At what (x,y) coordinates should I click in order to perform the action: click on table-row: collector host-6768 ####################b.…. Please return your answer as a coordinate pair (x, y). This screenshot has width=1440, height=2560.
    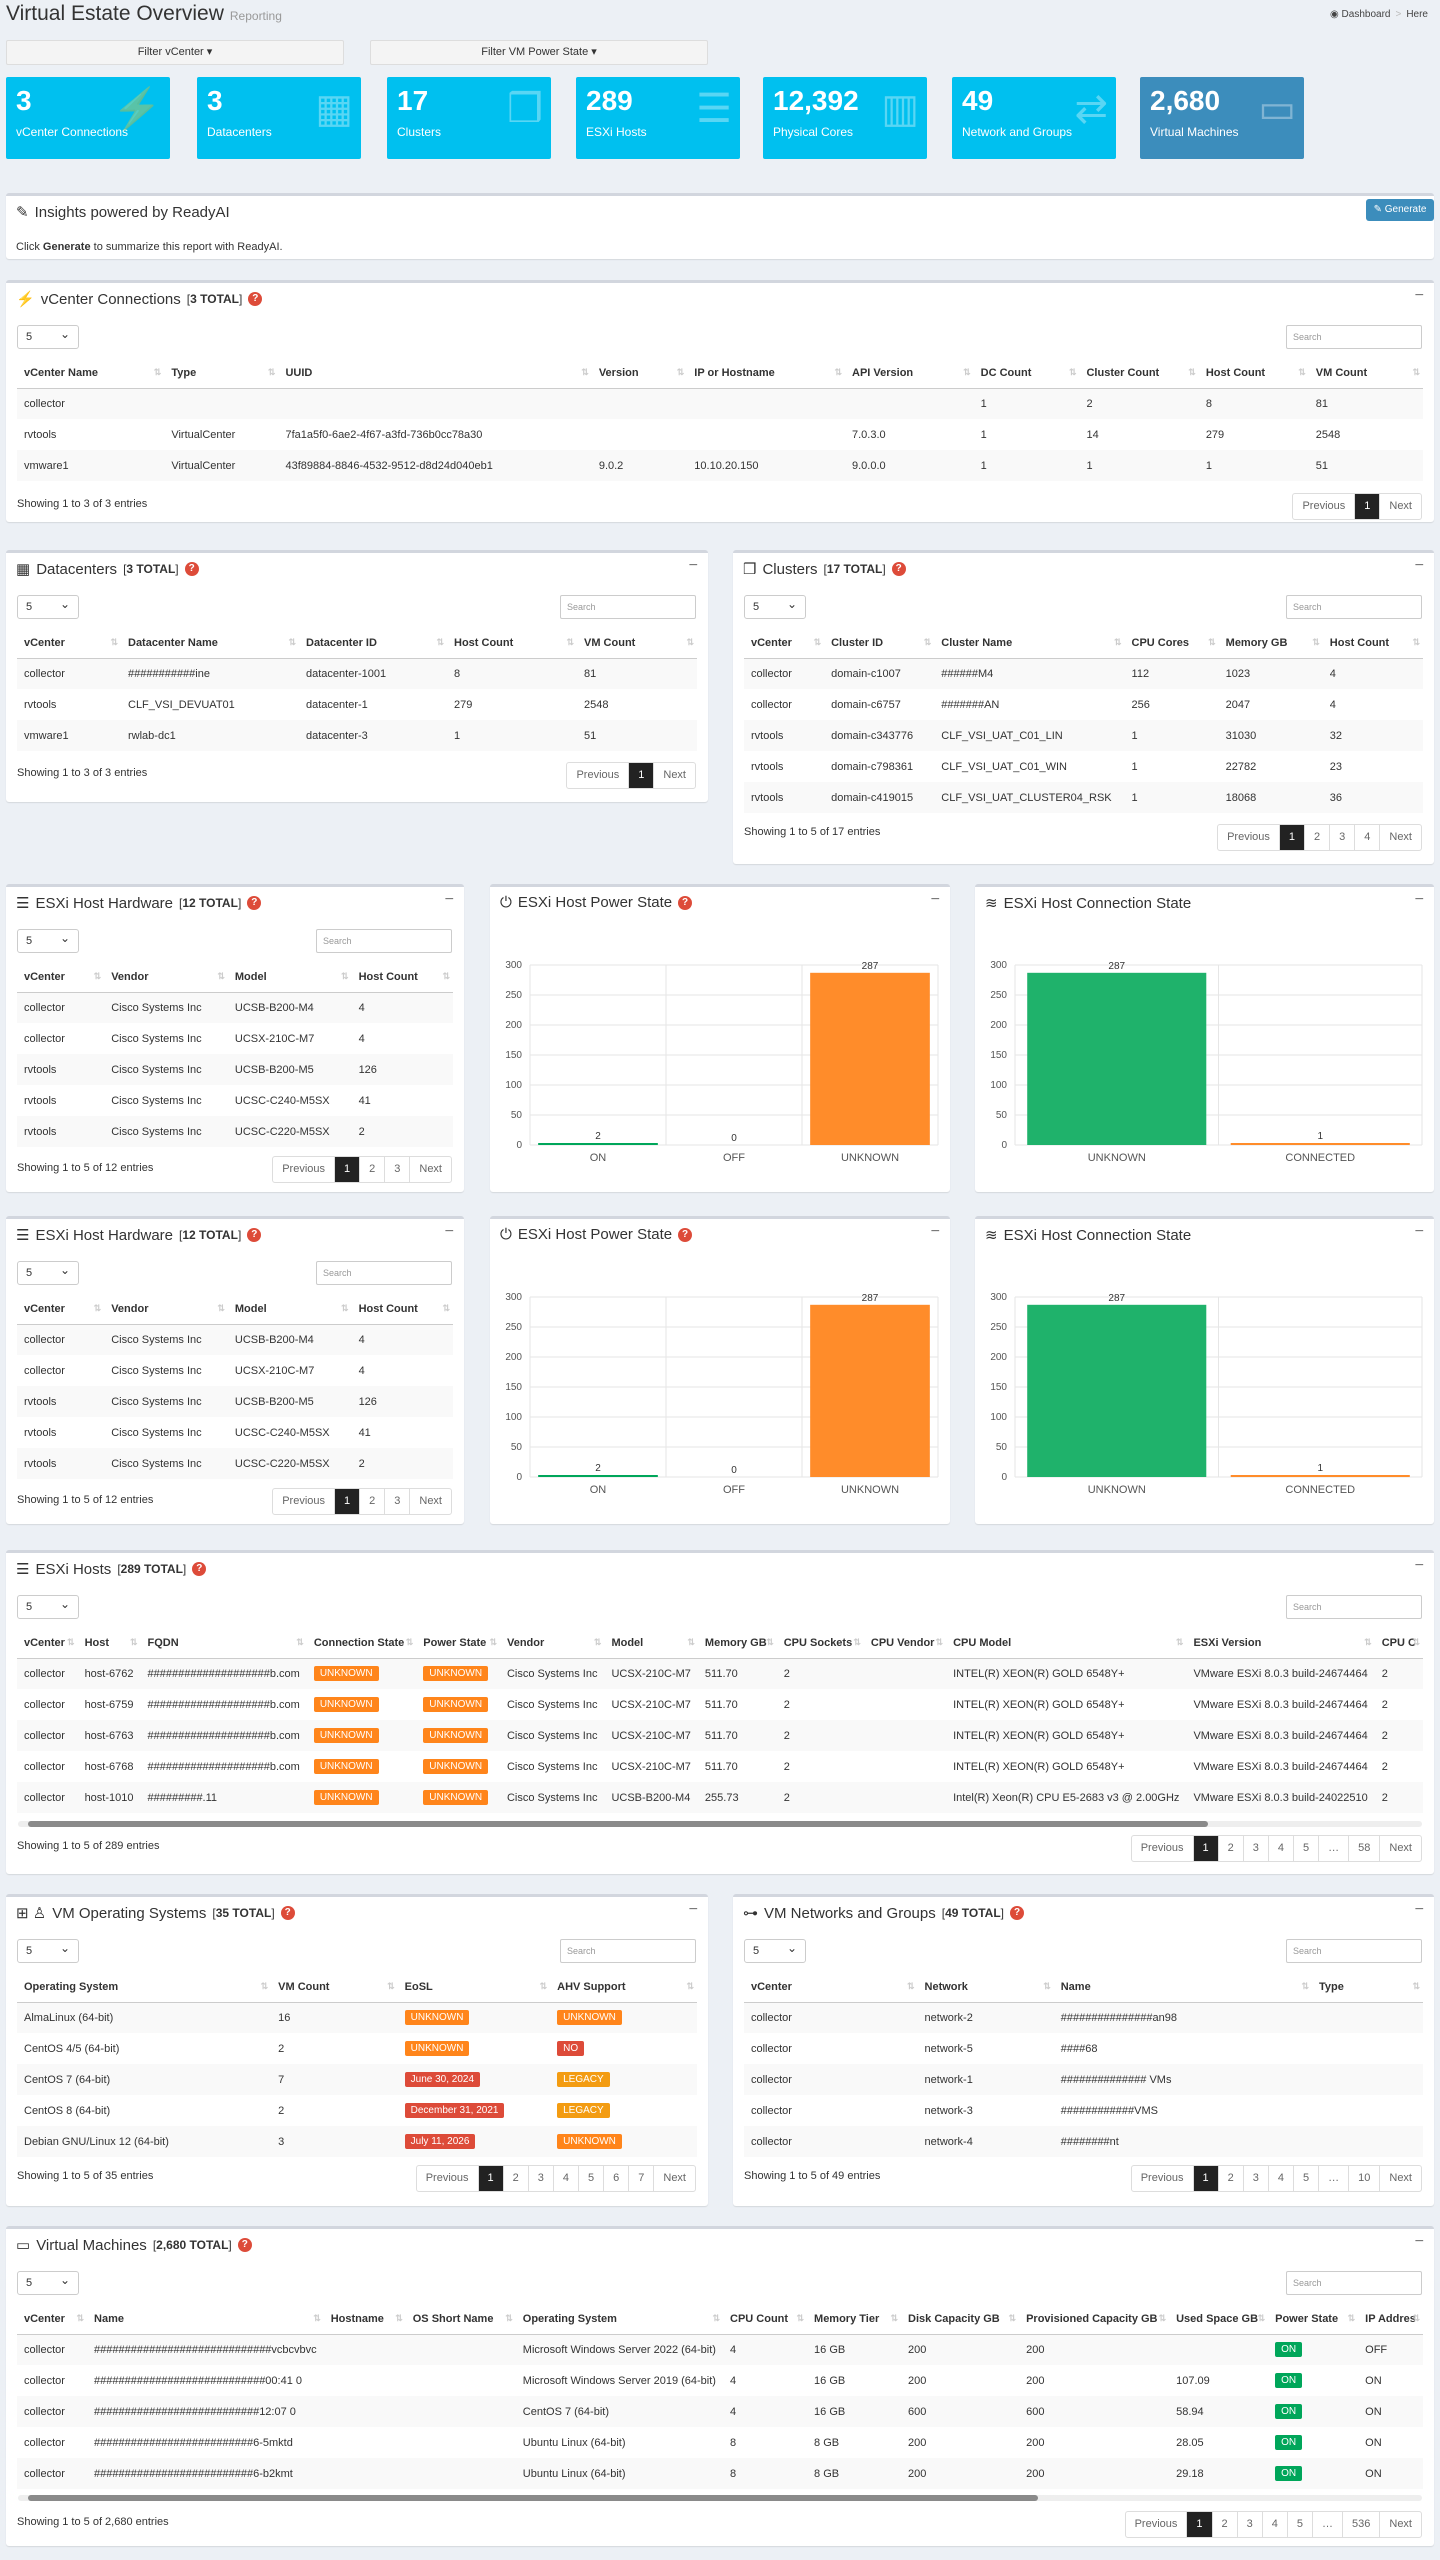
    Looking at the image, I should click on (720, 1766).